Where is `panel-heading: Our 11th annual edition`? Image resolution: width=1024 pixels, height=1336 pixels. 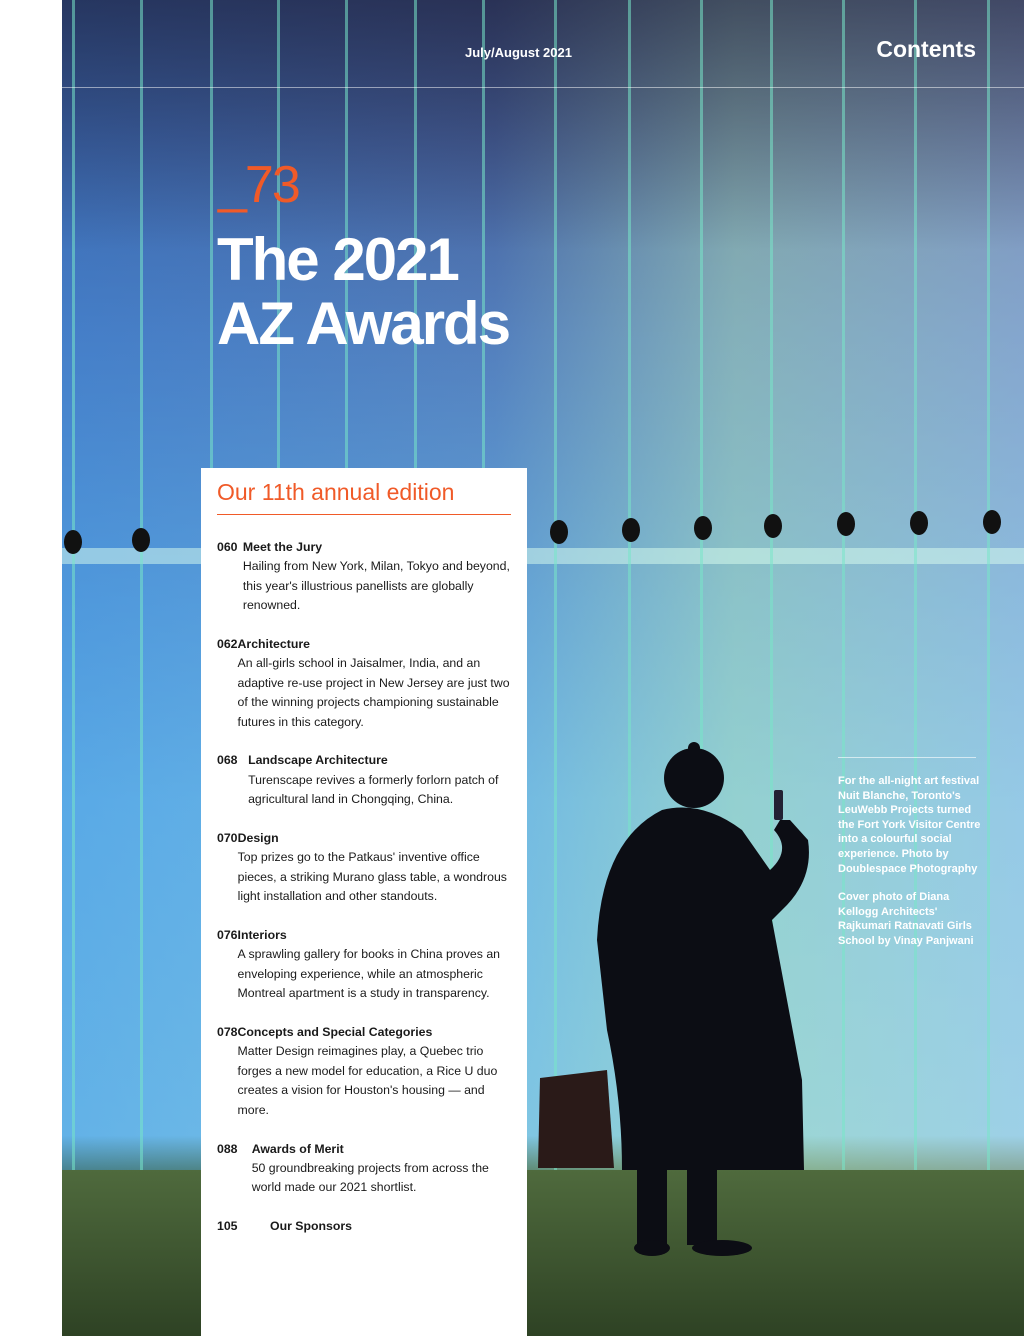 panel-heading: Our 11th annual edition is located at coordinates (336, 492).